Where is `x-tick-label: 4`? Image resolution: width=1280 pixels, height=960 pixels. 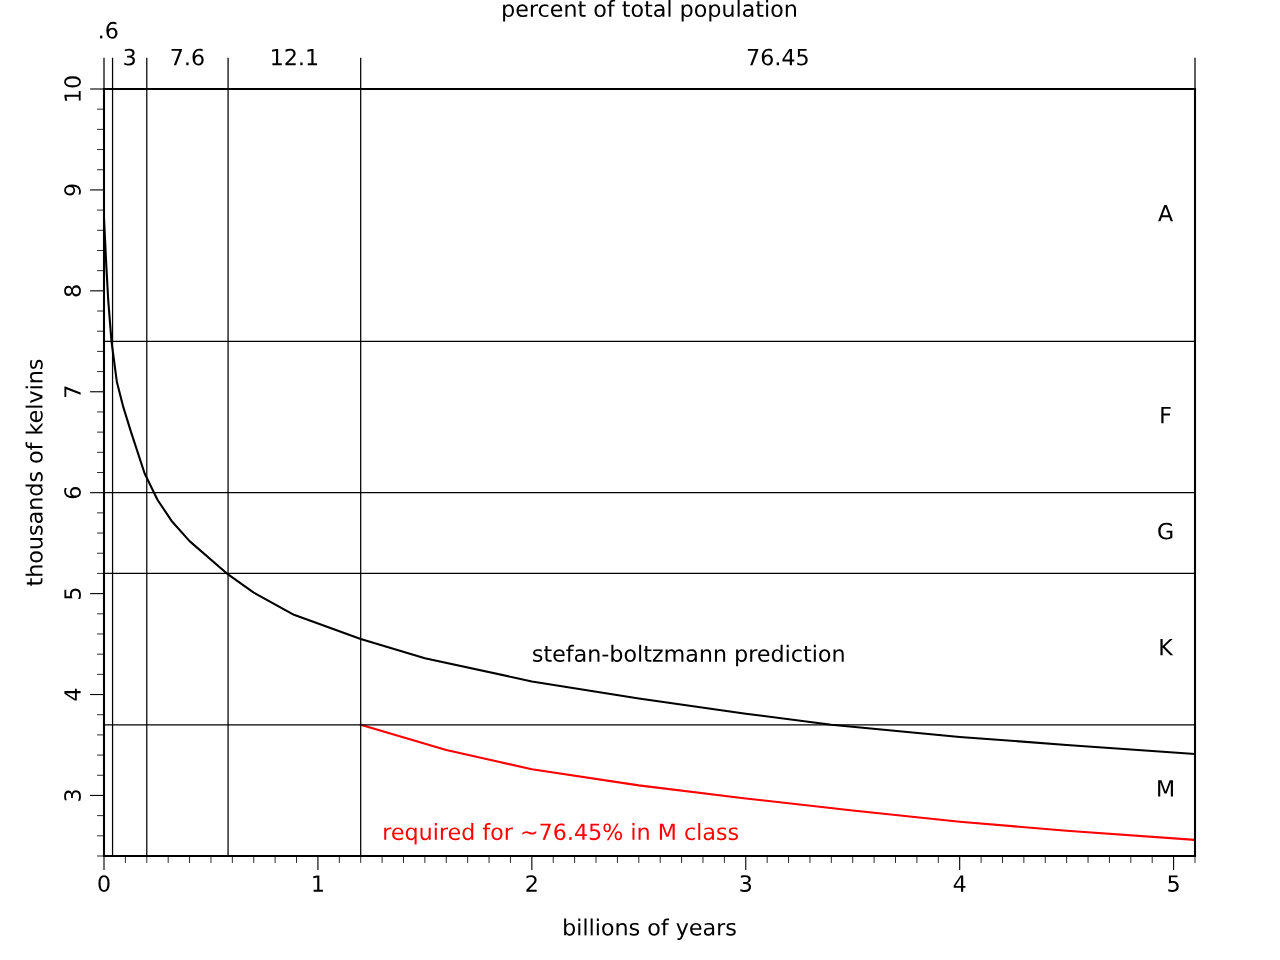 x-tick-label: 4 is located at coordinates (959, 883).